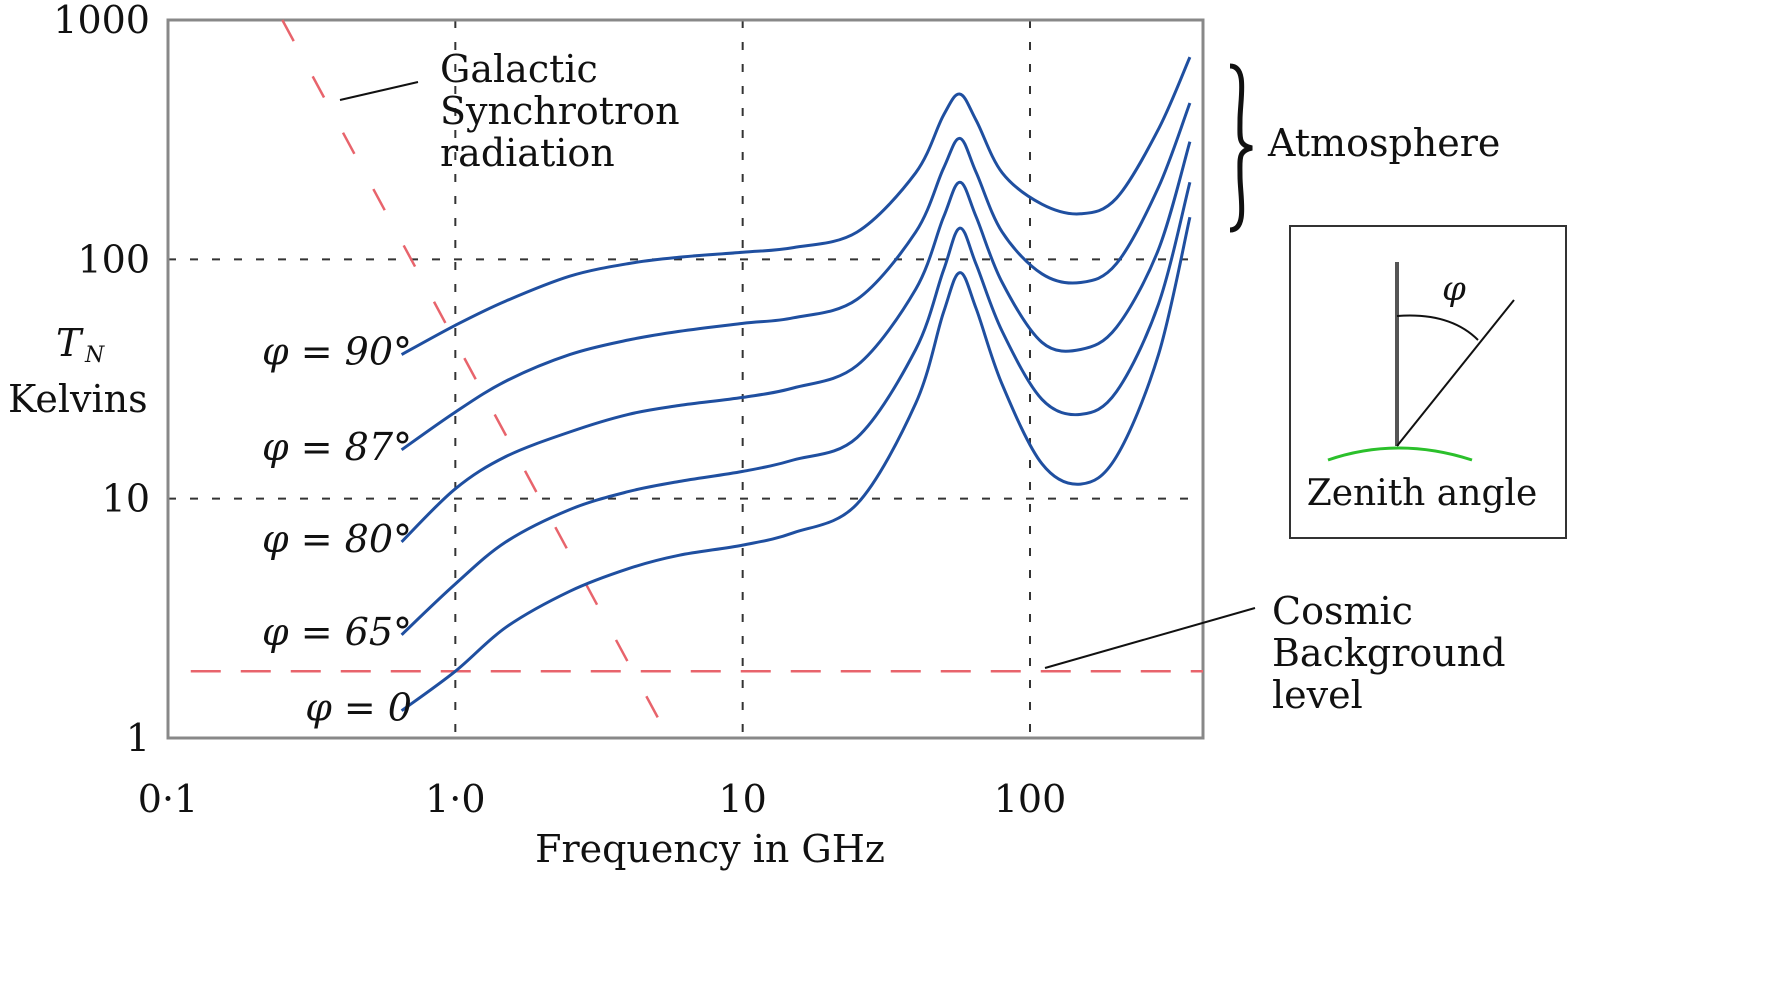 The width and height of the screenshot is (1775, 985). Describe the element at coordinates (126, 499) in the screenshot. I see `y-tick-label: 10` at that location.